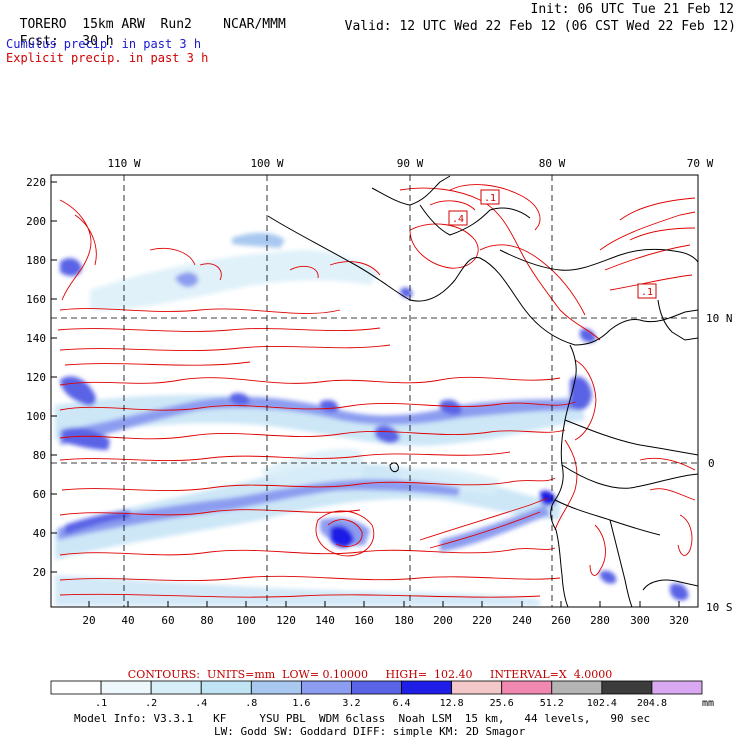 This screenshot has width=740, height=740. Describe the element at coordinates (561, 620) in the screenshot. I see `x-tick-label: 260` at that location.